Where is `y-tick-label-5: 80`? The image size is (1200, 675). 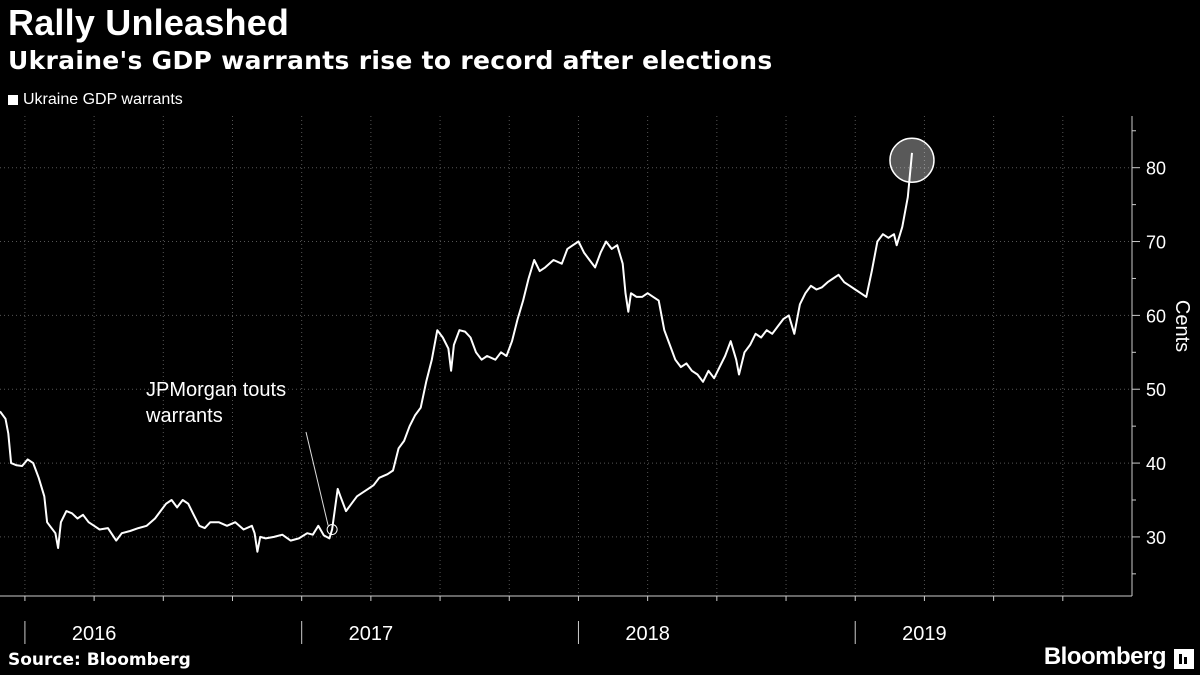 y-tick-label-5: 80 is located at coordinates (1156, 169).